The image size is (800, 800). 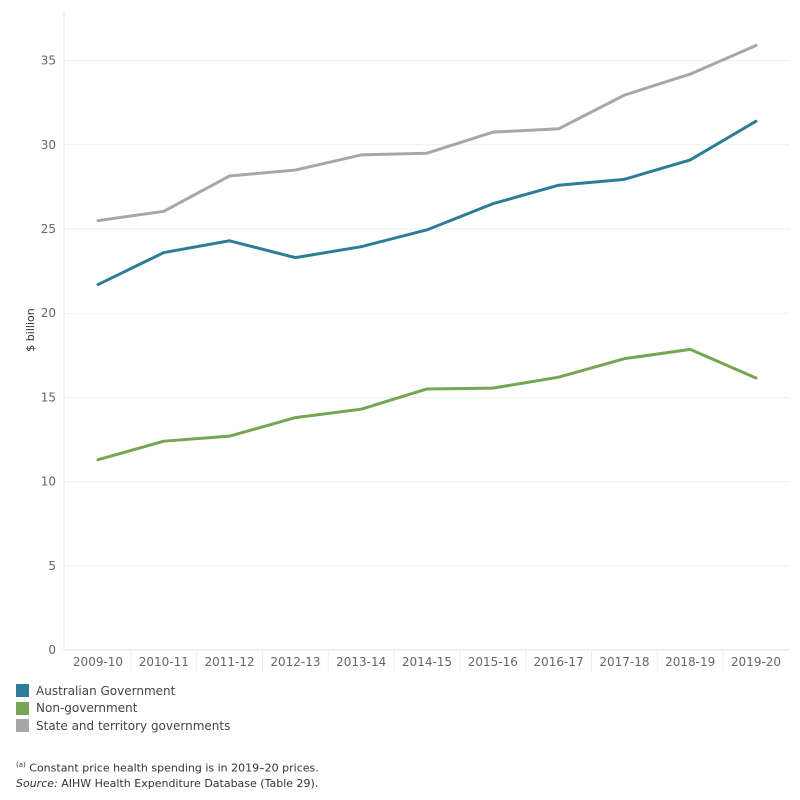 I want to click on x-tick-label: 2013-14, so click(x=361, y=662).